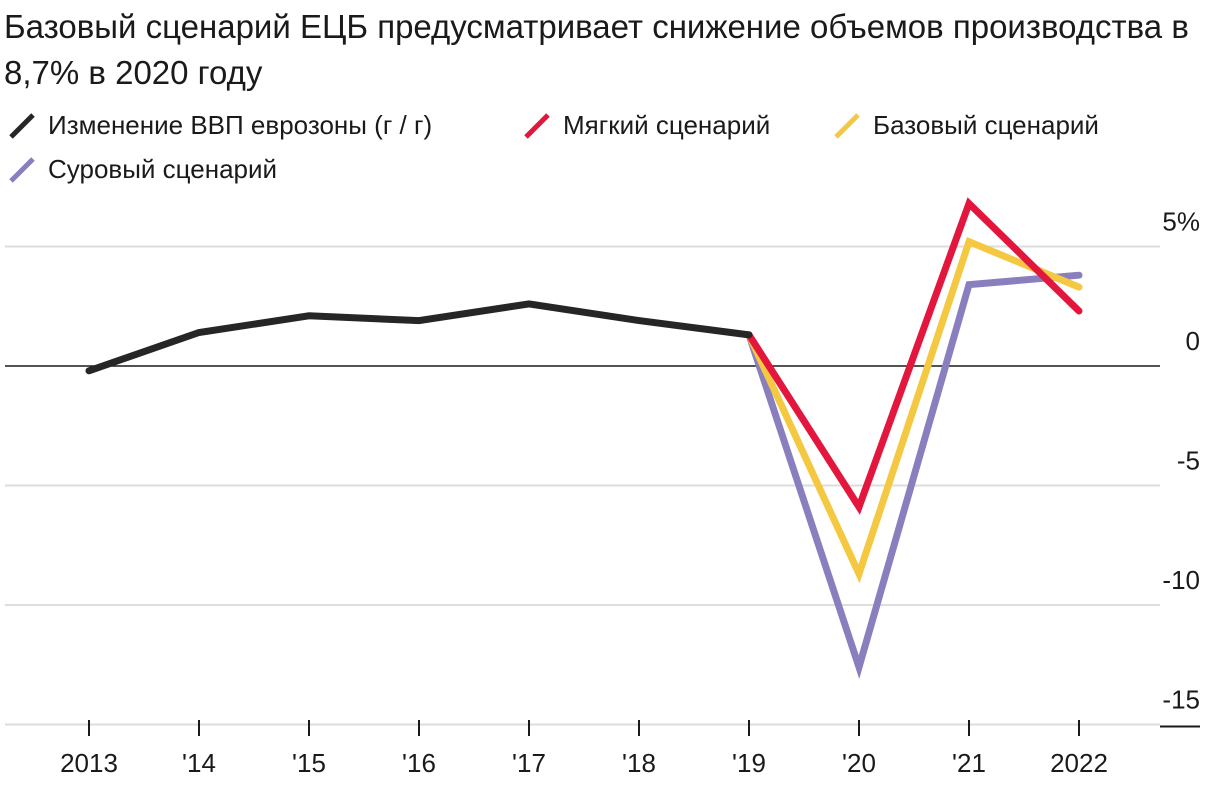  I want to click on legend-item-mild: Мягкий сценарий, so click(646, 125).